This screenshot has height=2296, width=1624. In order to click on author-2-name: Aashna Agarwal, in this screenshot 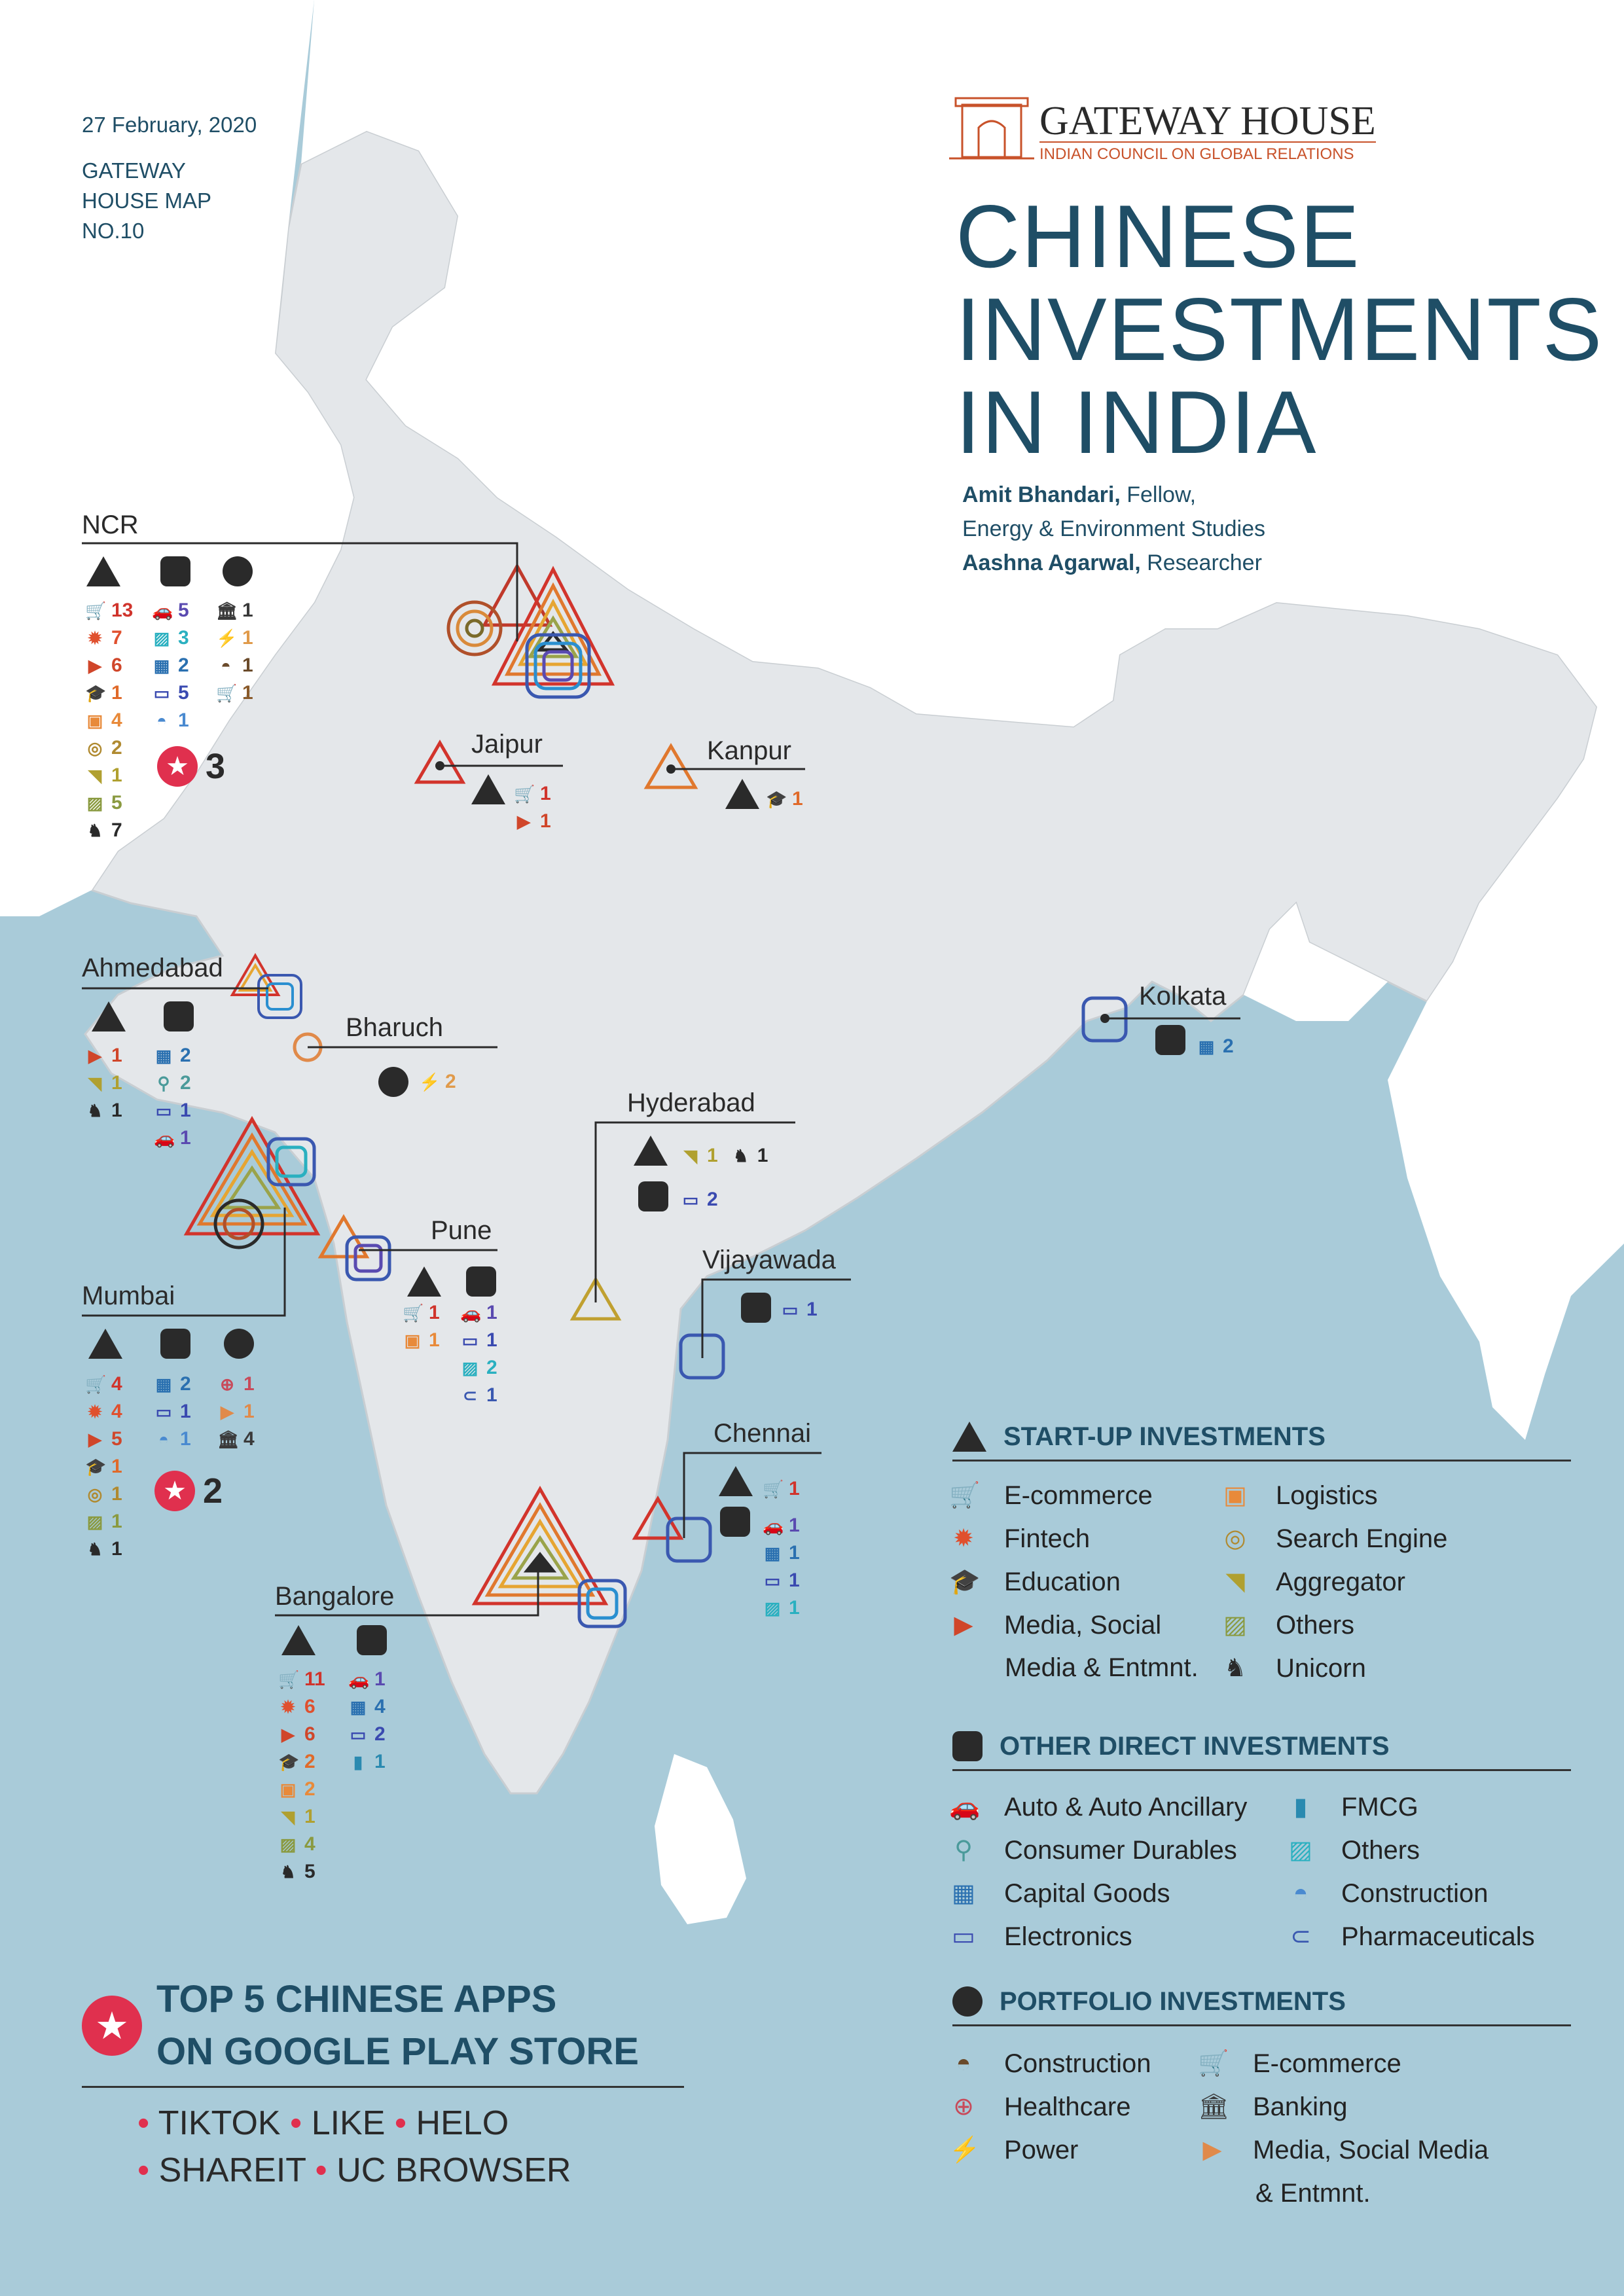, I will do `click(1051, 562)`.